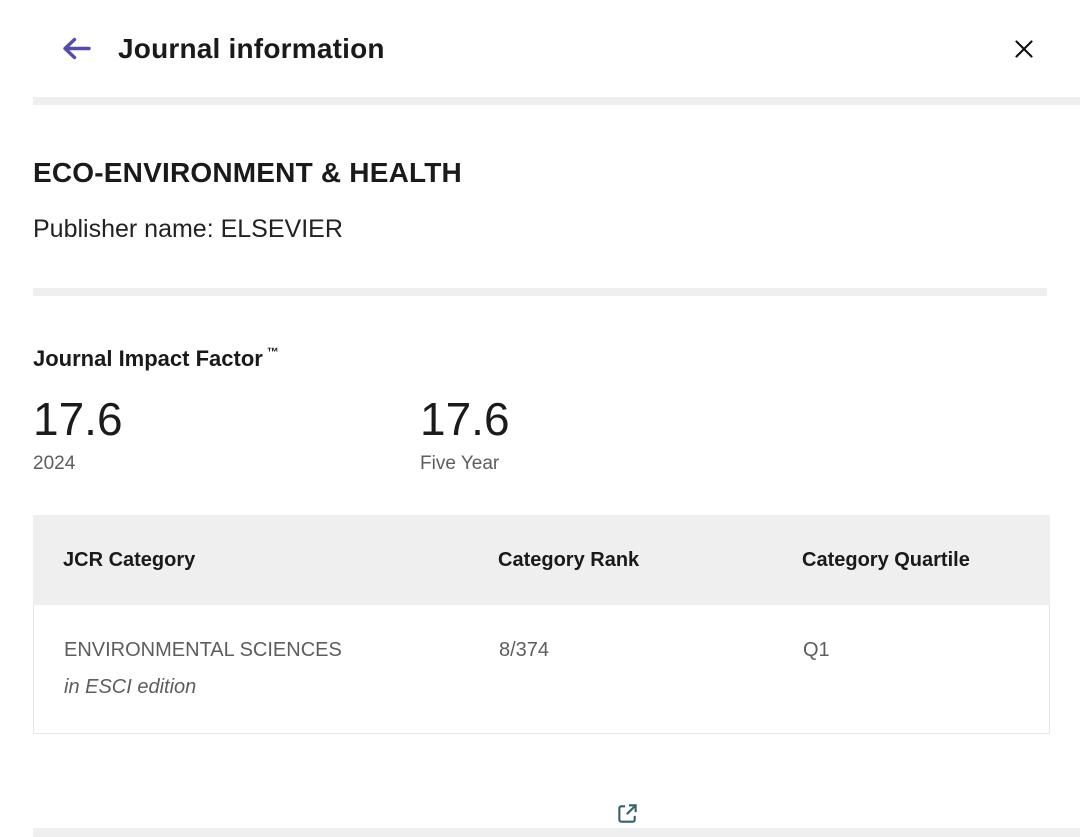 The height and width of the screenshot is (837, 1080). Describe the element at coordinates (556, 101) in the screenshot. I see `header-divider` at that location.